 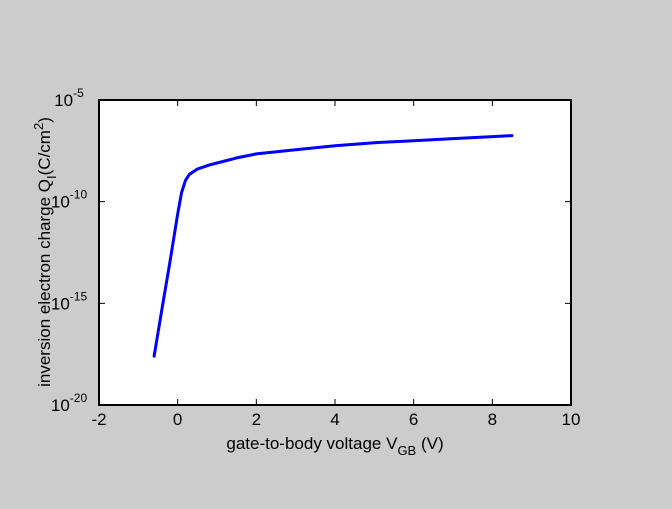 What do you see at coordinates (79, 398) in the screenshot?
I see `y-tick-label-exp: -20` at bounding box center [79, 398].